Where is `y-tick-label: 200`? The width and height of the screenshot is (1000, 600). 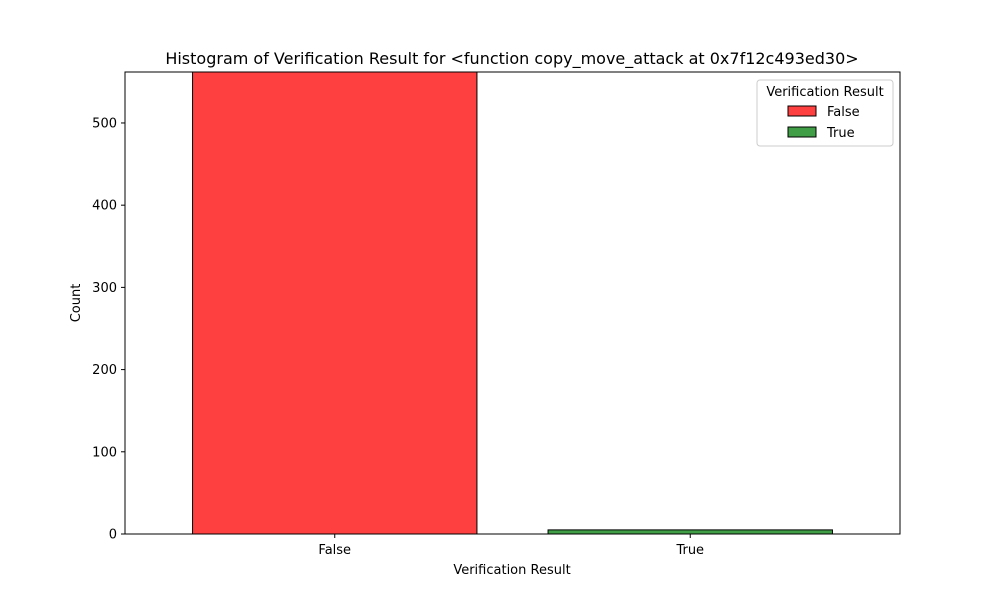 y-tick-label: 200 is located at coordinates (104, 370).